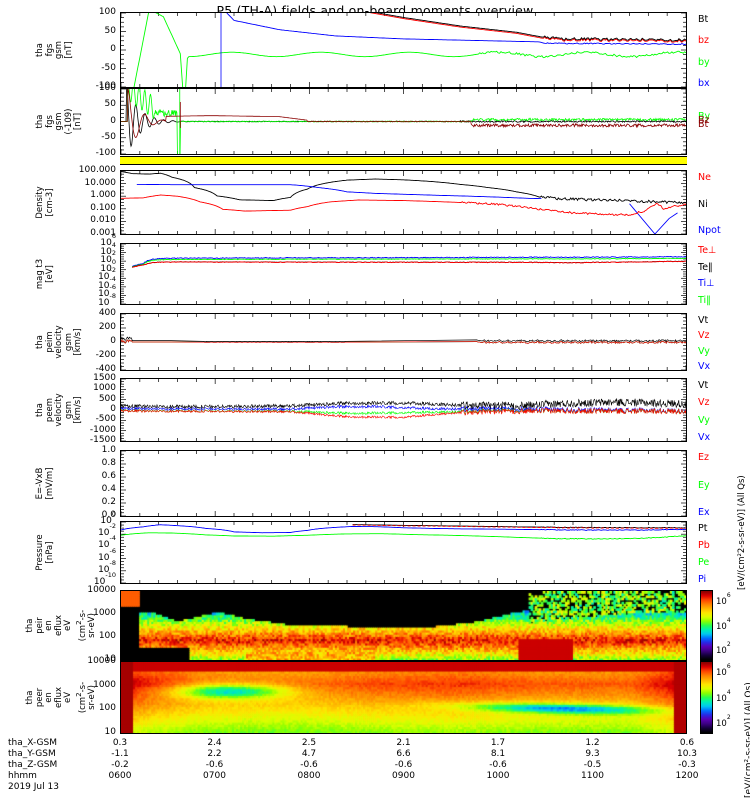  Describe the element at coordinates (108, 463) in the screenshot. I see `y-tick-label: 0.8` at that location.